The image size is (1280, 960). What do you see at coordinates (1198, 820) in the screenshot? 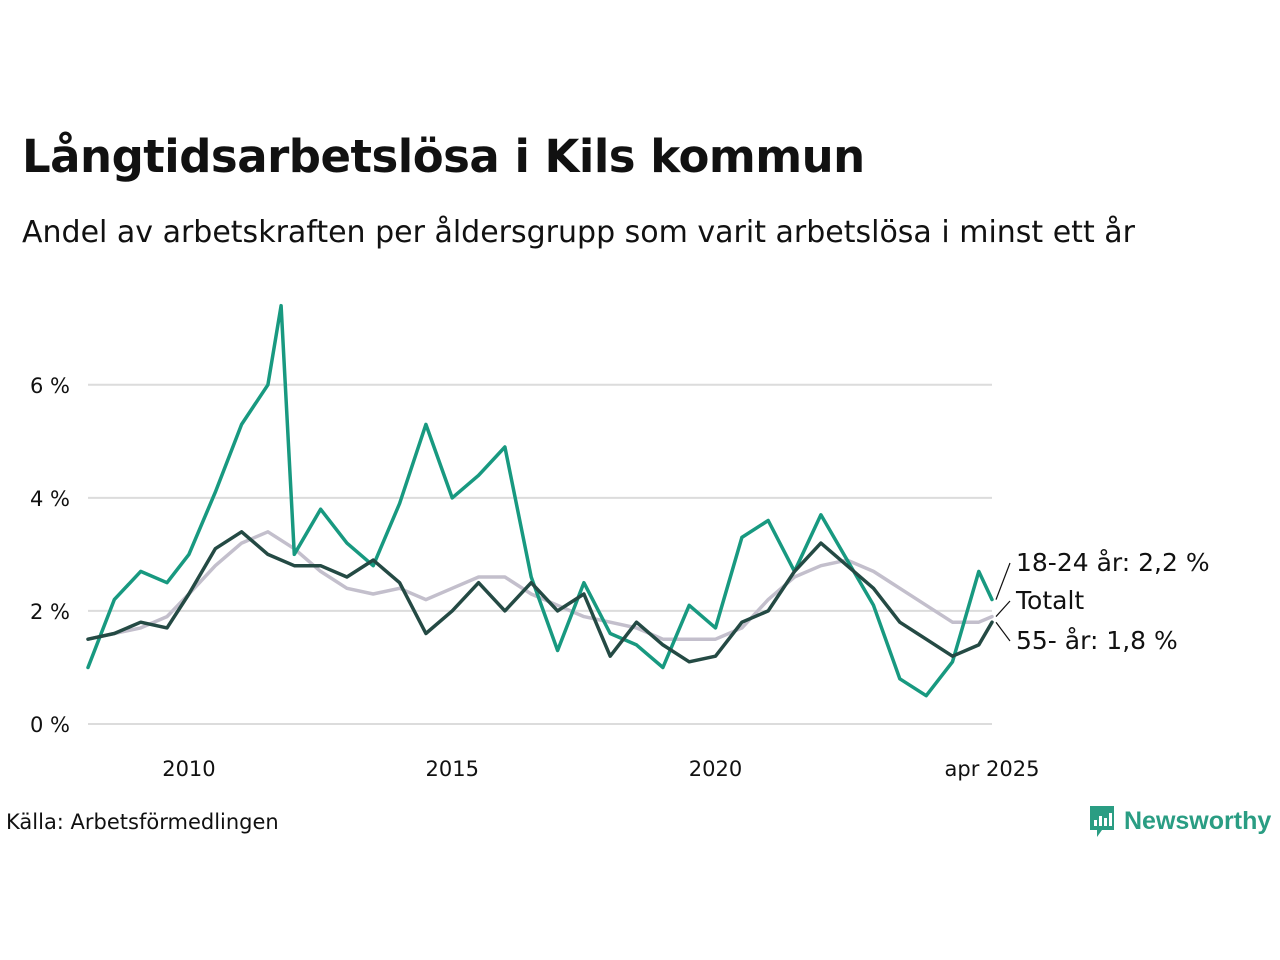
I see `brand-name: Newsworthy` at bounding box center [1198, 820].